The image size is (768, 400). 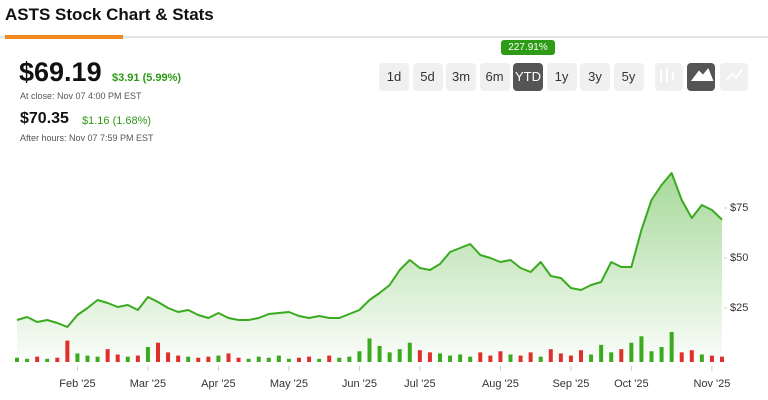 What do you see at coordinates (359, 384) in the screenshot?
I see `x-tick-label: Jun '25` at bounding box center [359, 384].